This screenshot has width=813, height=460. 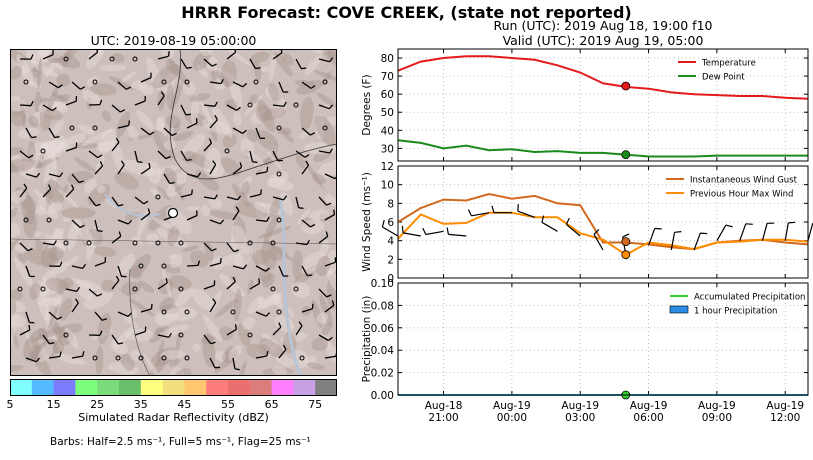 I want to click on y-tick-label: 40, so click(x=387, y=131).